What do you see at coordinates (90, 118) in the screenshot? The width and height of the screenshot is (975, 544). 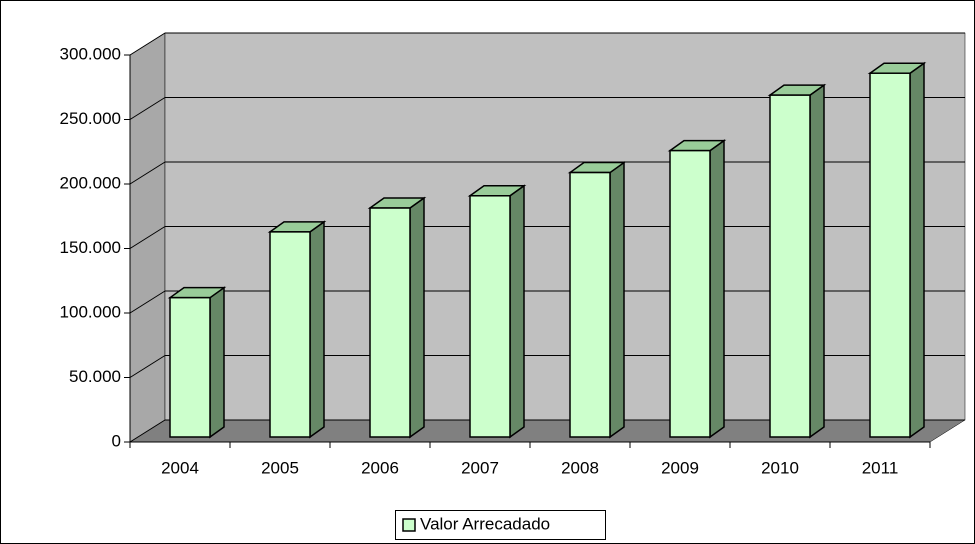 I see `y-tick-label: 250.000` at bounding box center [90, 118].